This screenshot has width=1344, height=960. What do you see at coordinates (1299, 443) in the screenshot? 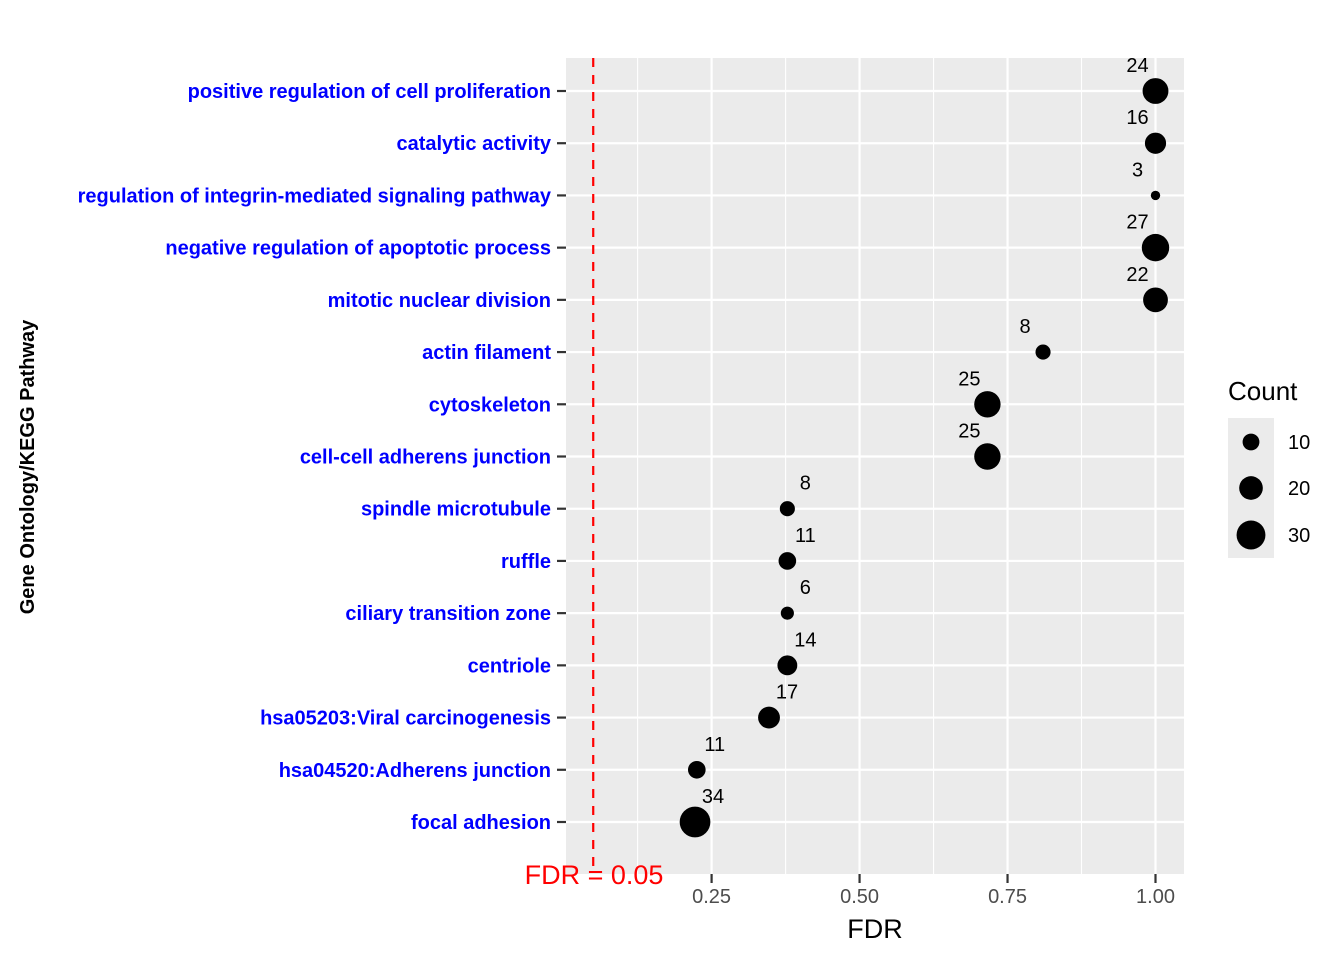
I see `legend-key-label: 10` at bounding box center [1299, 443].